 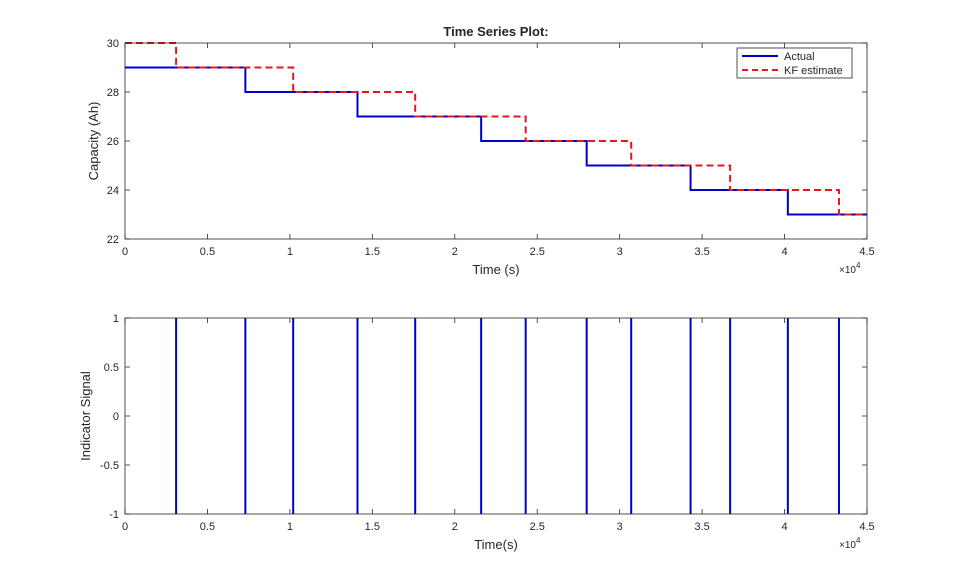 What do you see at coordinates (784, 527) in the screenshot?
I see `indicator-x-tick-label: 4` at bounding box center [784, 527].